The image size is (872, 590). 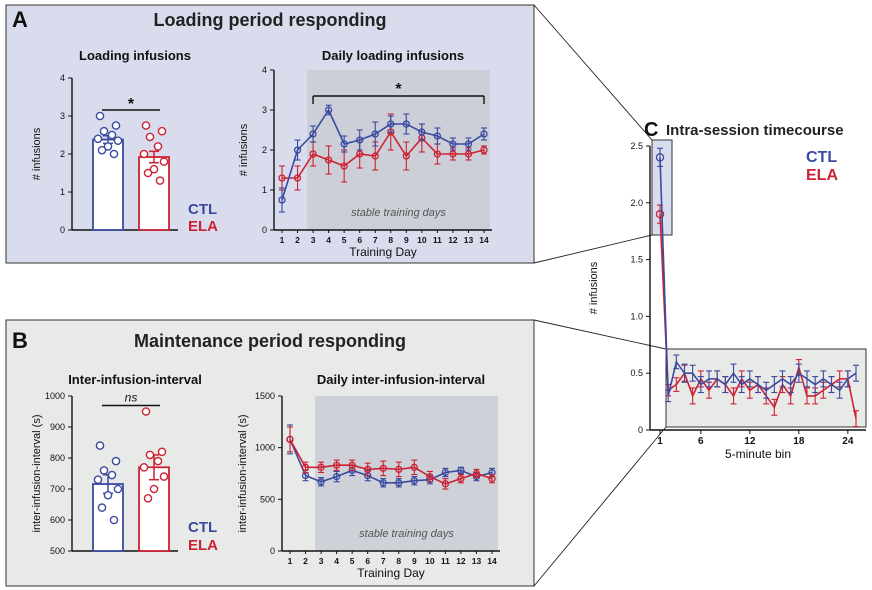 What do you see at coordinates (484, 240) in the screenshot?
I see `daily-loading-infusions-x-tick-label: 14` at bounding box center [484, 240].